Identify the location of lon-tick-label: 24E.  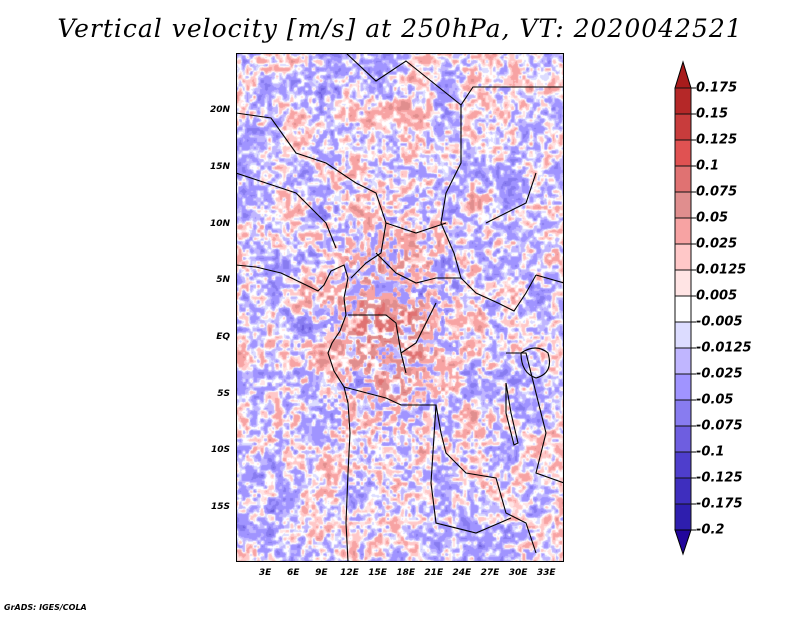
(462, 573).